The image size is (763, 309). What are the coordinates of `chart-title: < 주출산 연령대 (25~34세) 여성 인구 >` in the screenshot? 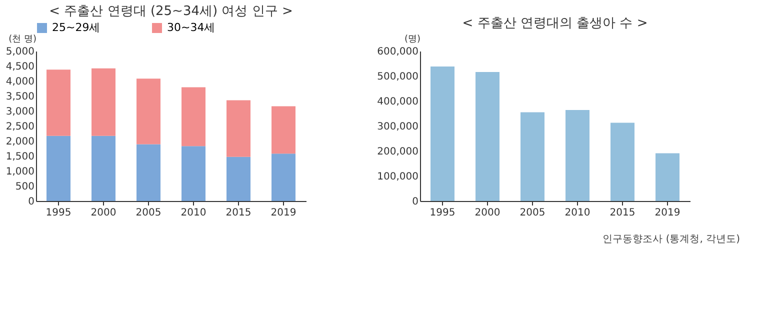 It's located at (171, 11).